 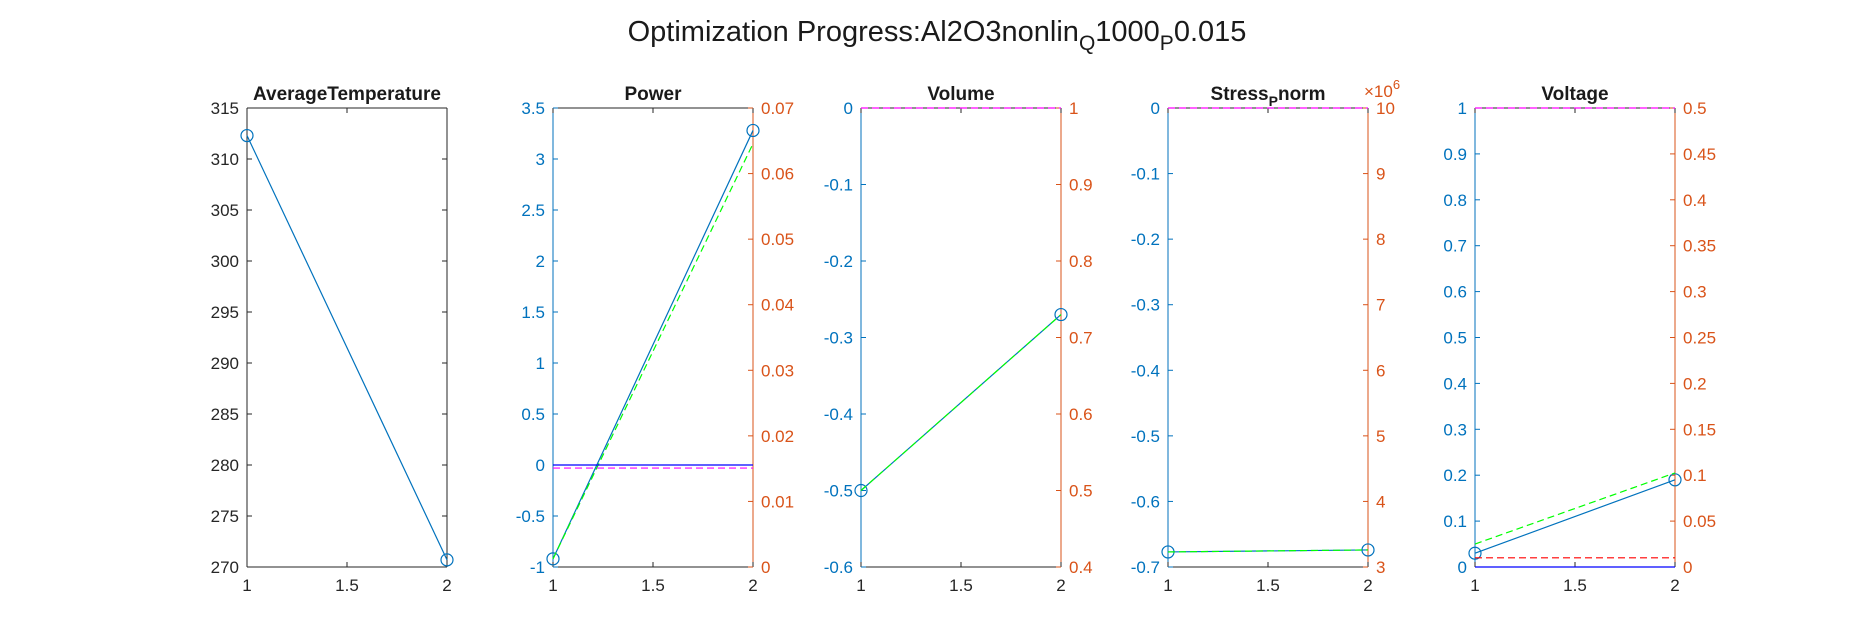 What do you see at coordinates (1081, 338) in the screenshot?
I see `right-y-tick-label: 0.7` at bounding box center [1081, 338].